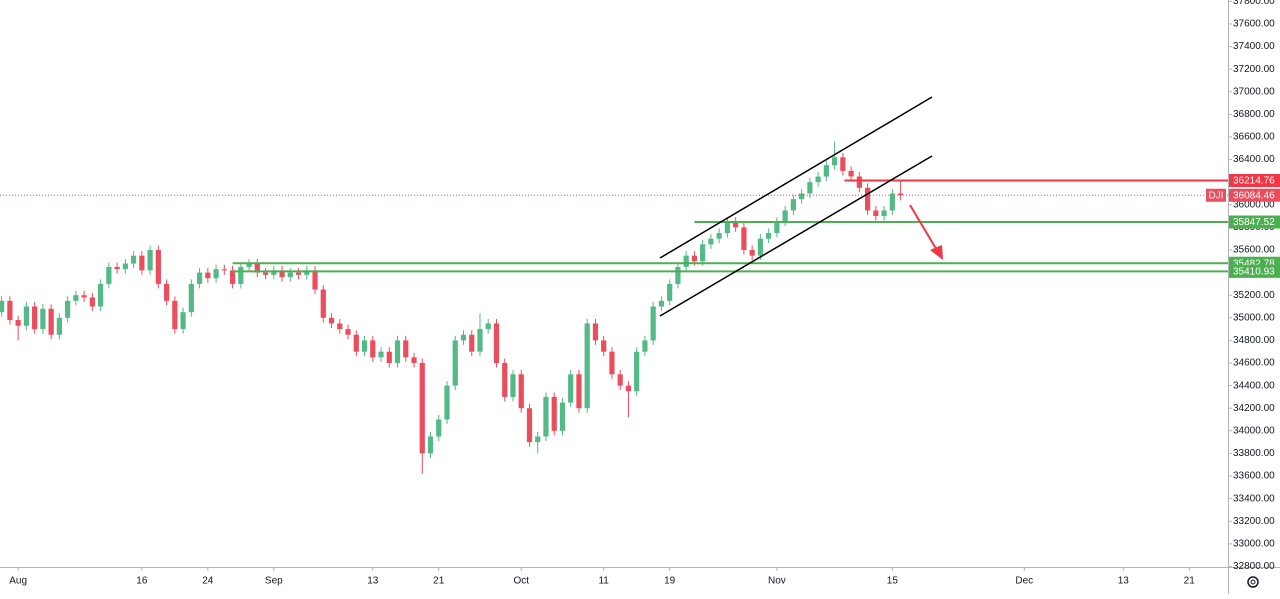  What do you see at coordinates (1254, 24) in the screenshot?
I see `y-tick-label: 37600.00` at bounding box center [1254, 24].